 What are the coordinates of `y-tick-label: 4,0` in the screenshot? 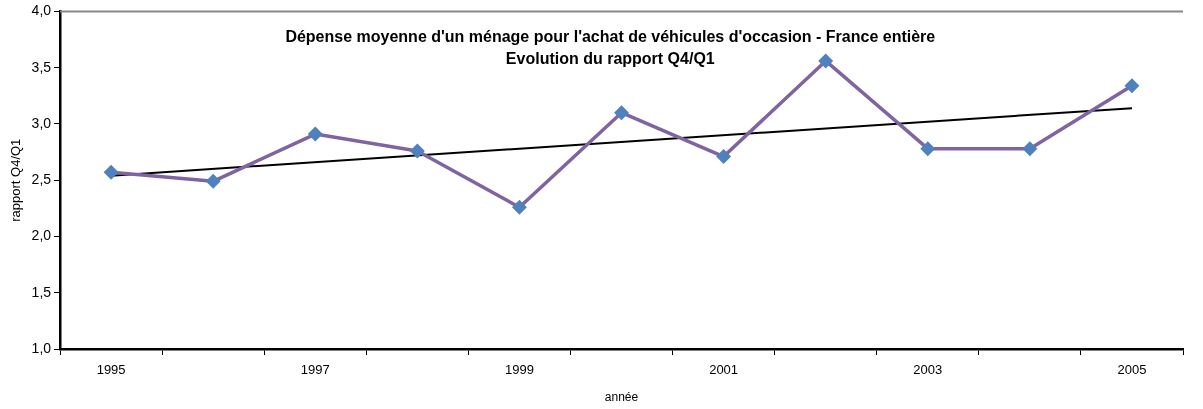 It's located at (41, 10).